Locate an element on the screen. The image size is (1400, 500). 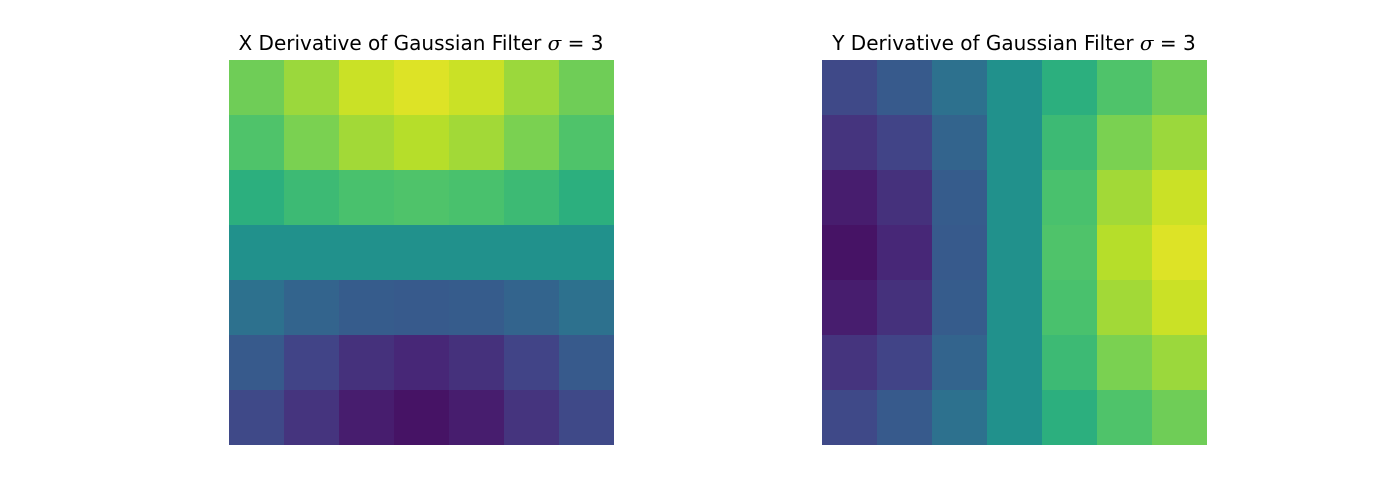
heatmap-cell-r0-c4 is located at coordinates (1070, 88).